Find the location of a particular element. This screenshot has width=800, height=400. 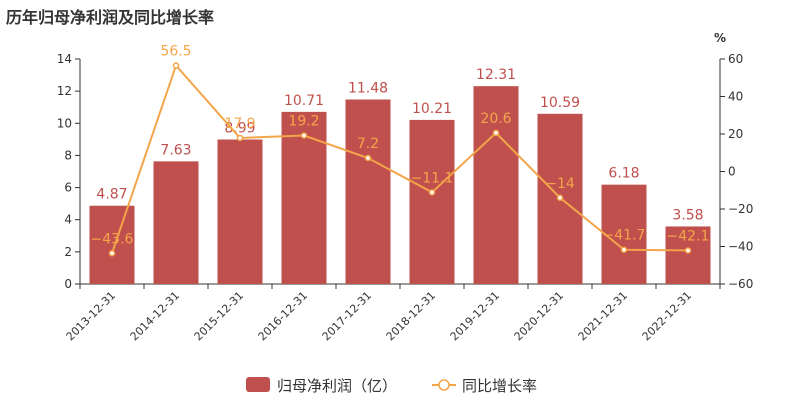

y-left-tick-label: 8 is located at coordinates (68, 155).